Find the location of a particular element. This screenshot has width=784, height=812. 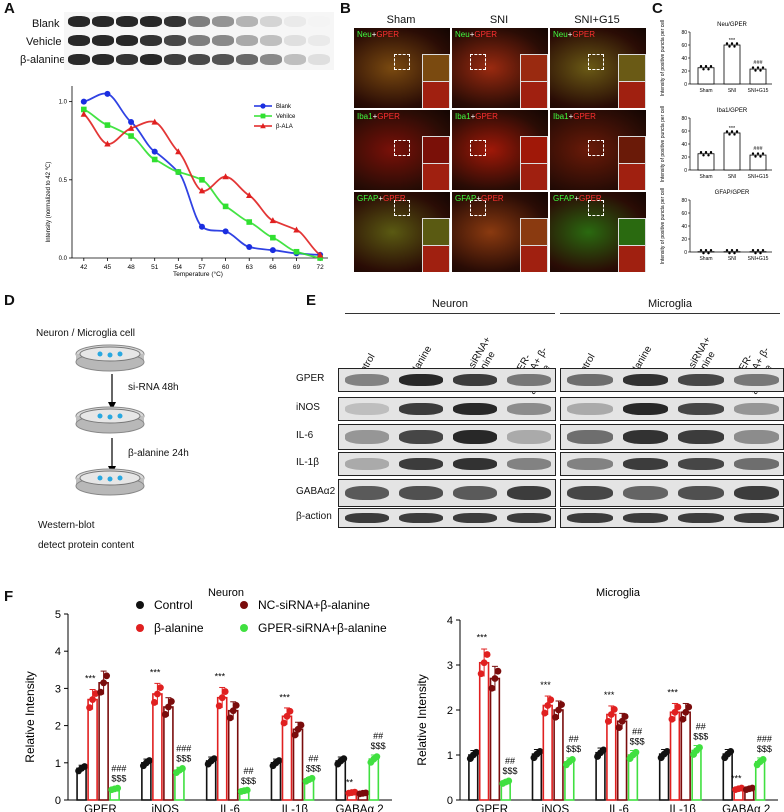

legend-label: NC-siRNA+β-alanine is located at coordinates (314, 605).